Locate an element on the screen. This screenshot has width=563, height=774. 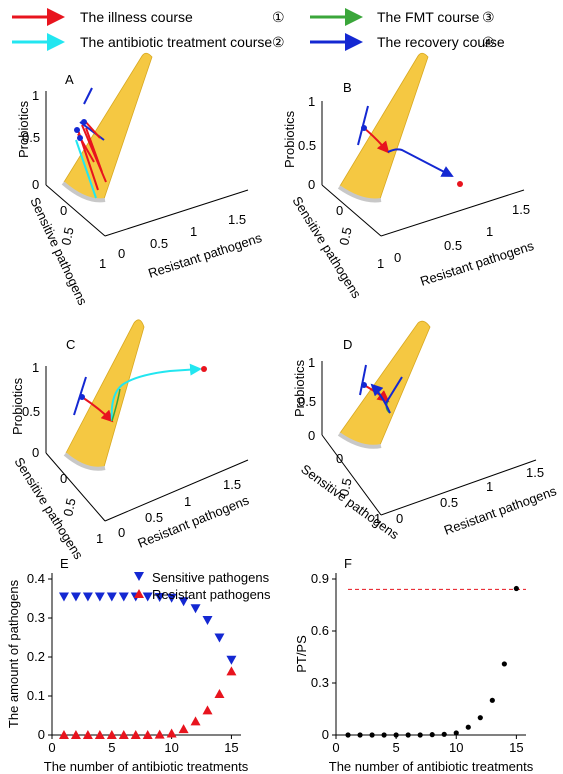
xtick-d-2: 0.5 is located at coordinates (449, 502).